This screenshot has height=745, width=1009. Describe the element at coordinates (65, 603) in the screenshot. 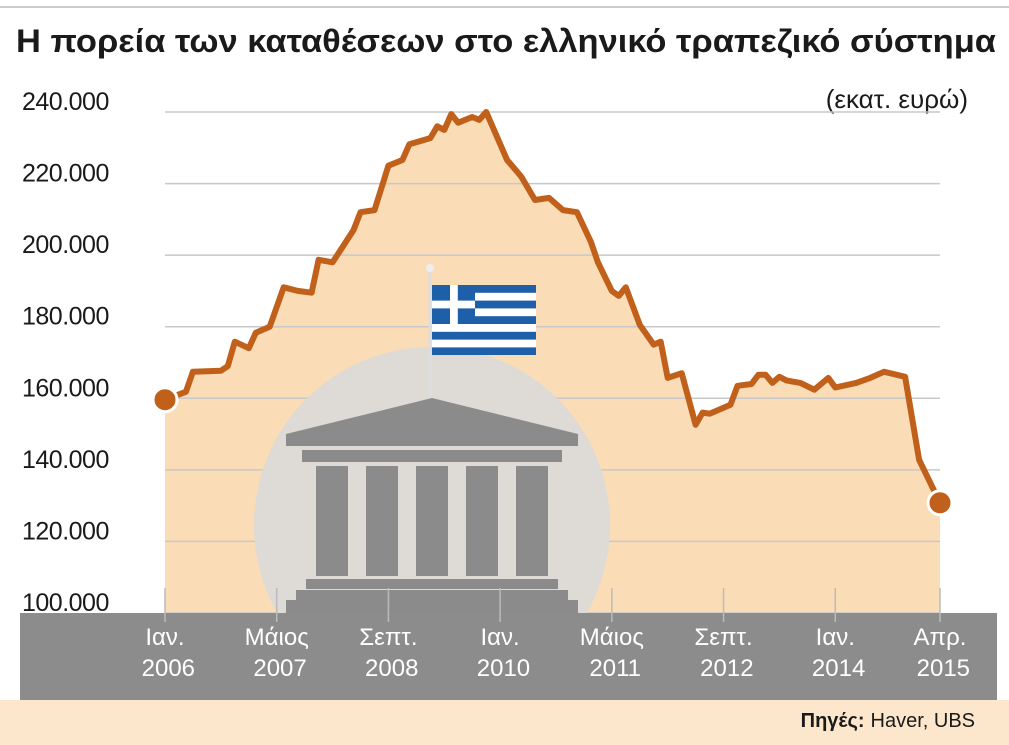

I see `y-tick-label: 100.000` at that location.